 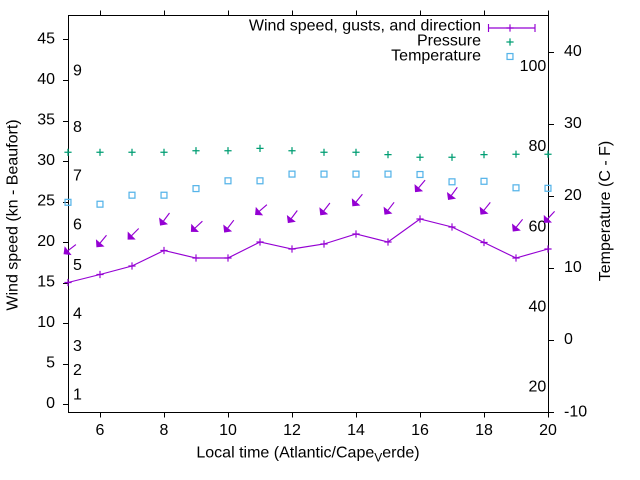 What do you see at coordinates (46, 201) in the screenshot?
I see `svg-text: 25` at bounding box center [46, 201].